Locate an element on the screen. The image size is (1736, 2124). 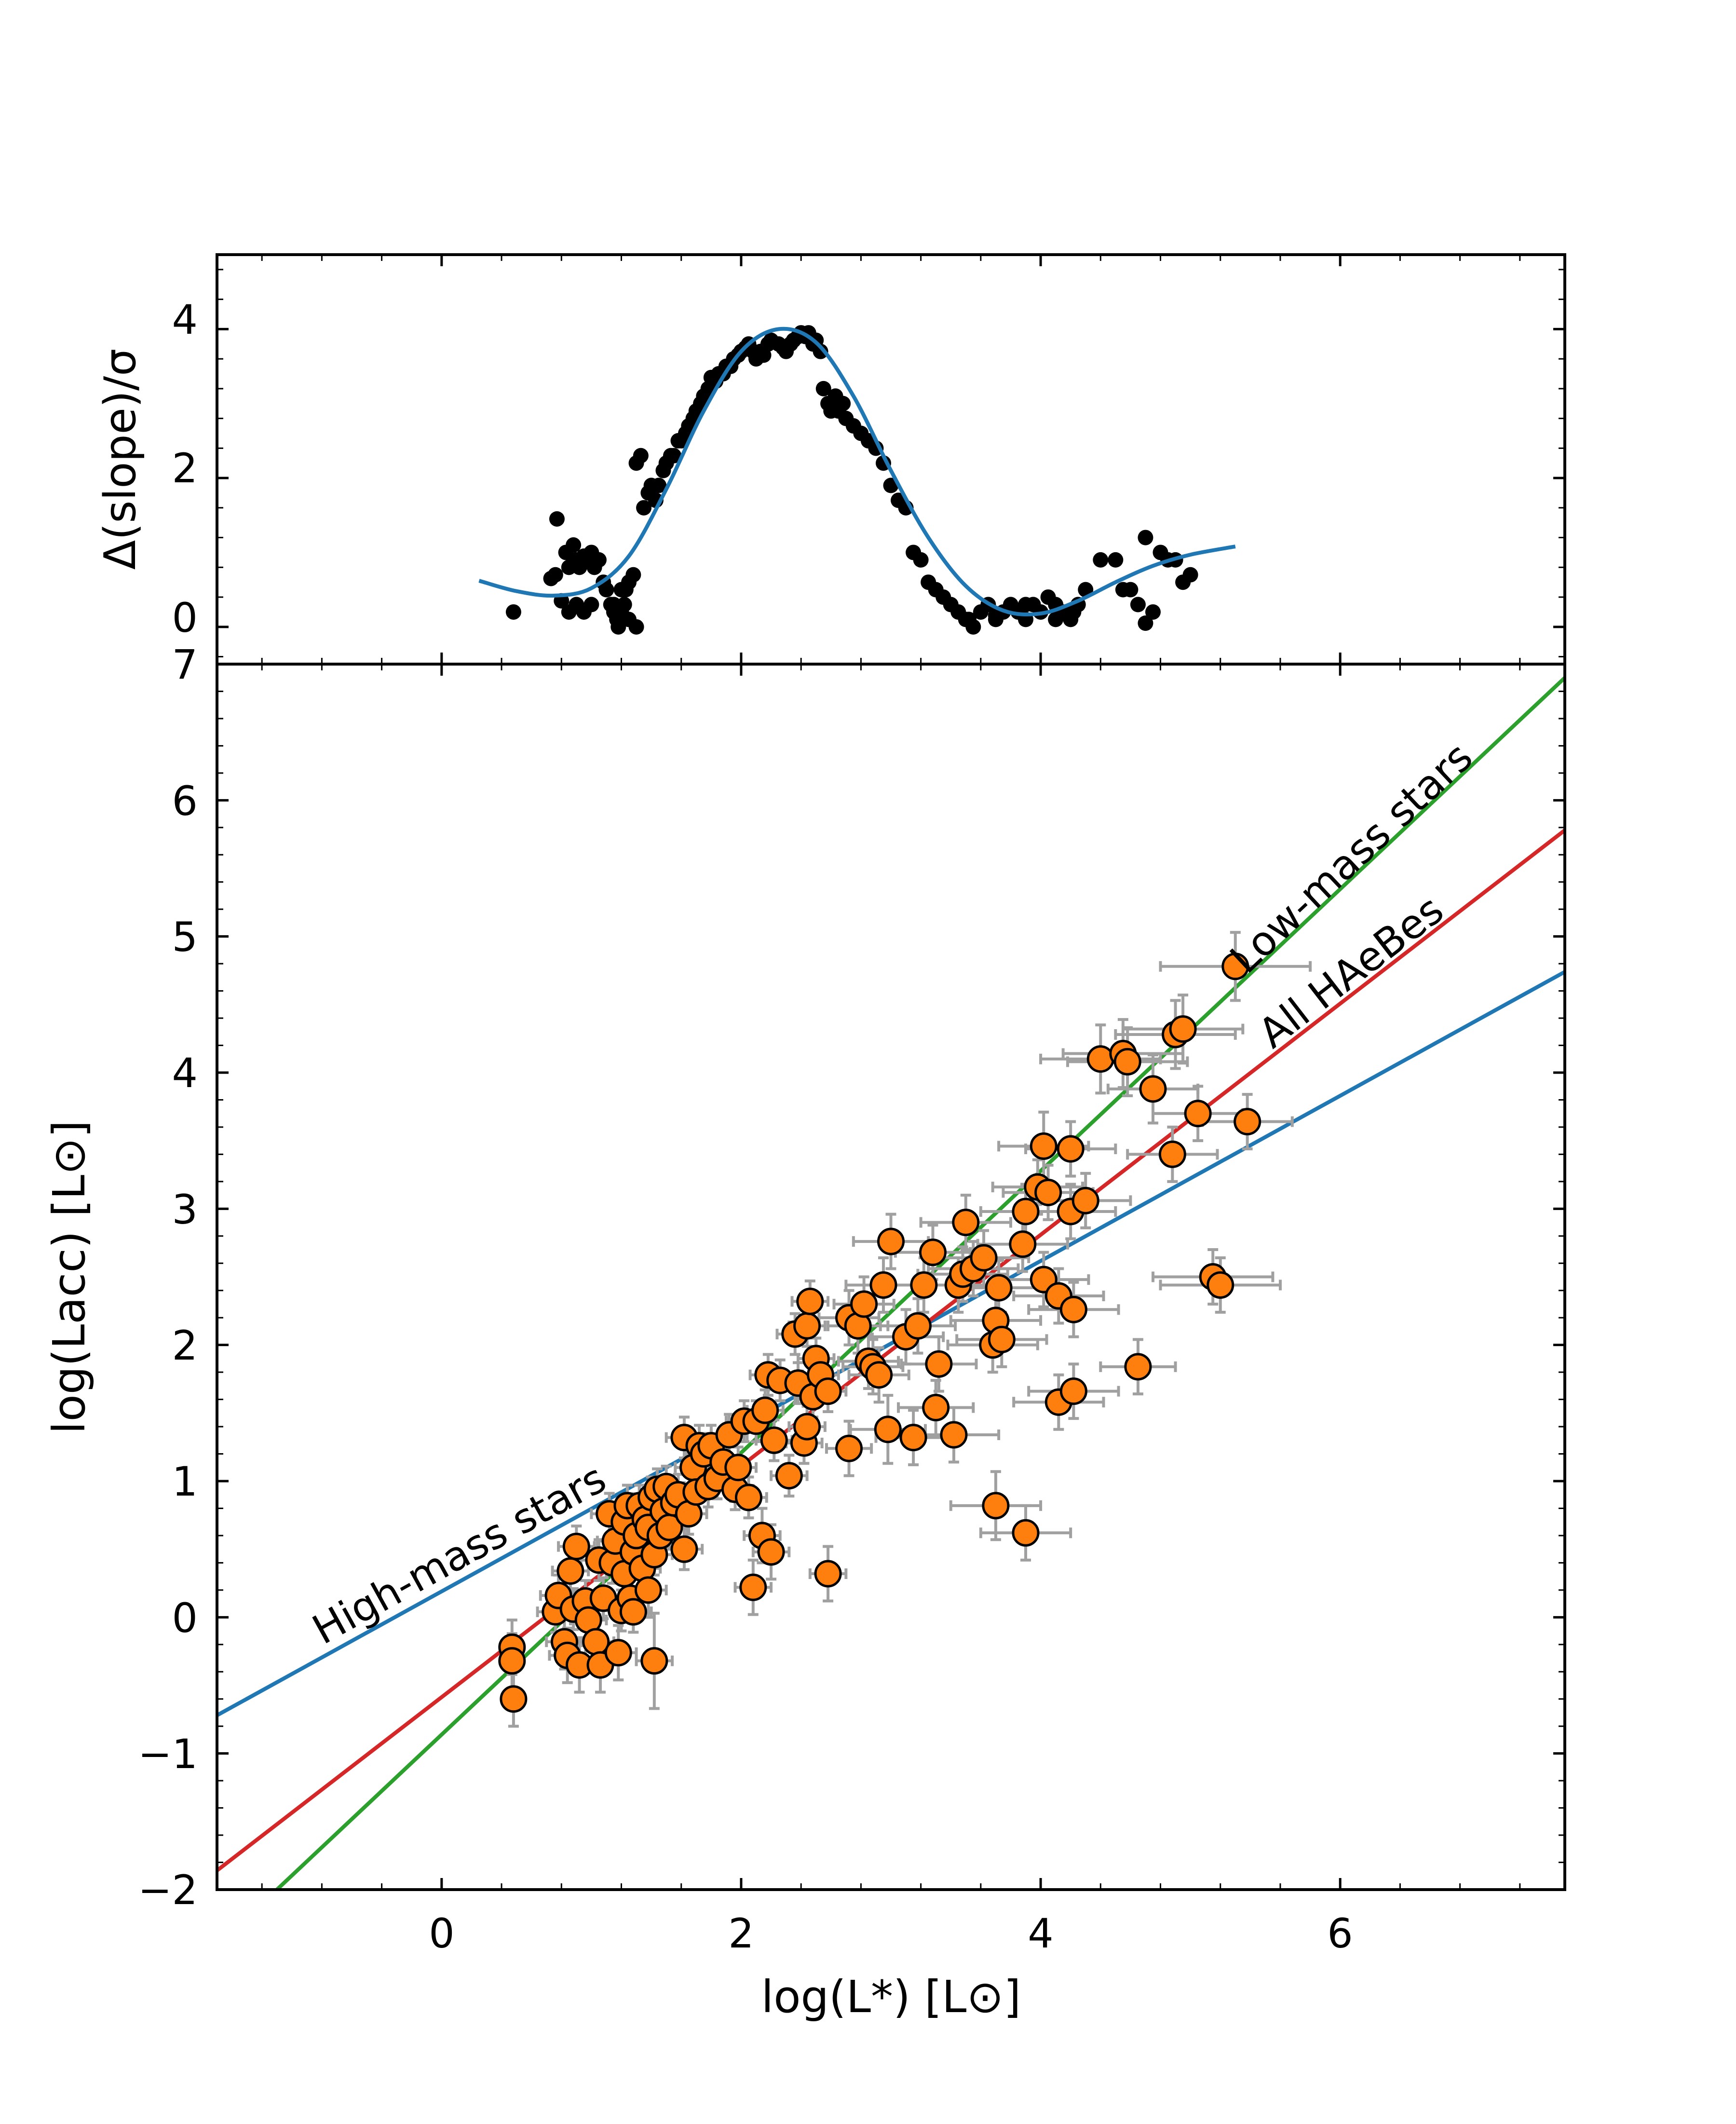
top-ytick-label: 4 is located at coordinates (185, 320).